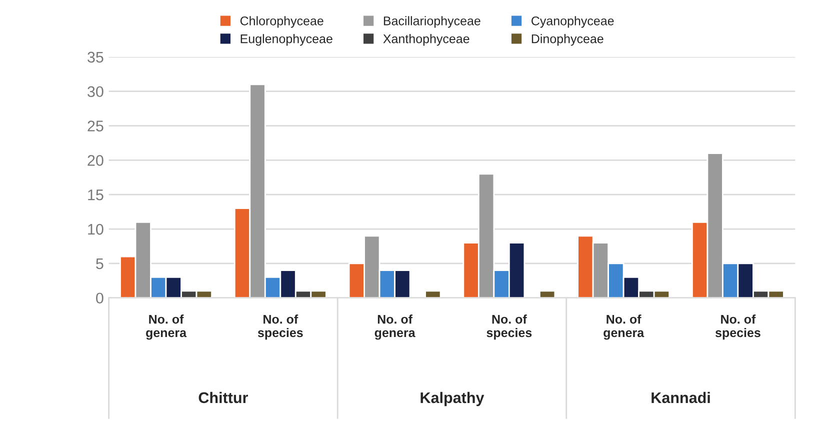  What do you see at coordinates (286, 40) in the screenshot?
I see `legend-label: Euglenophyceae` at bounding box center [286, 40].